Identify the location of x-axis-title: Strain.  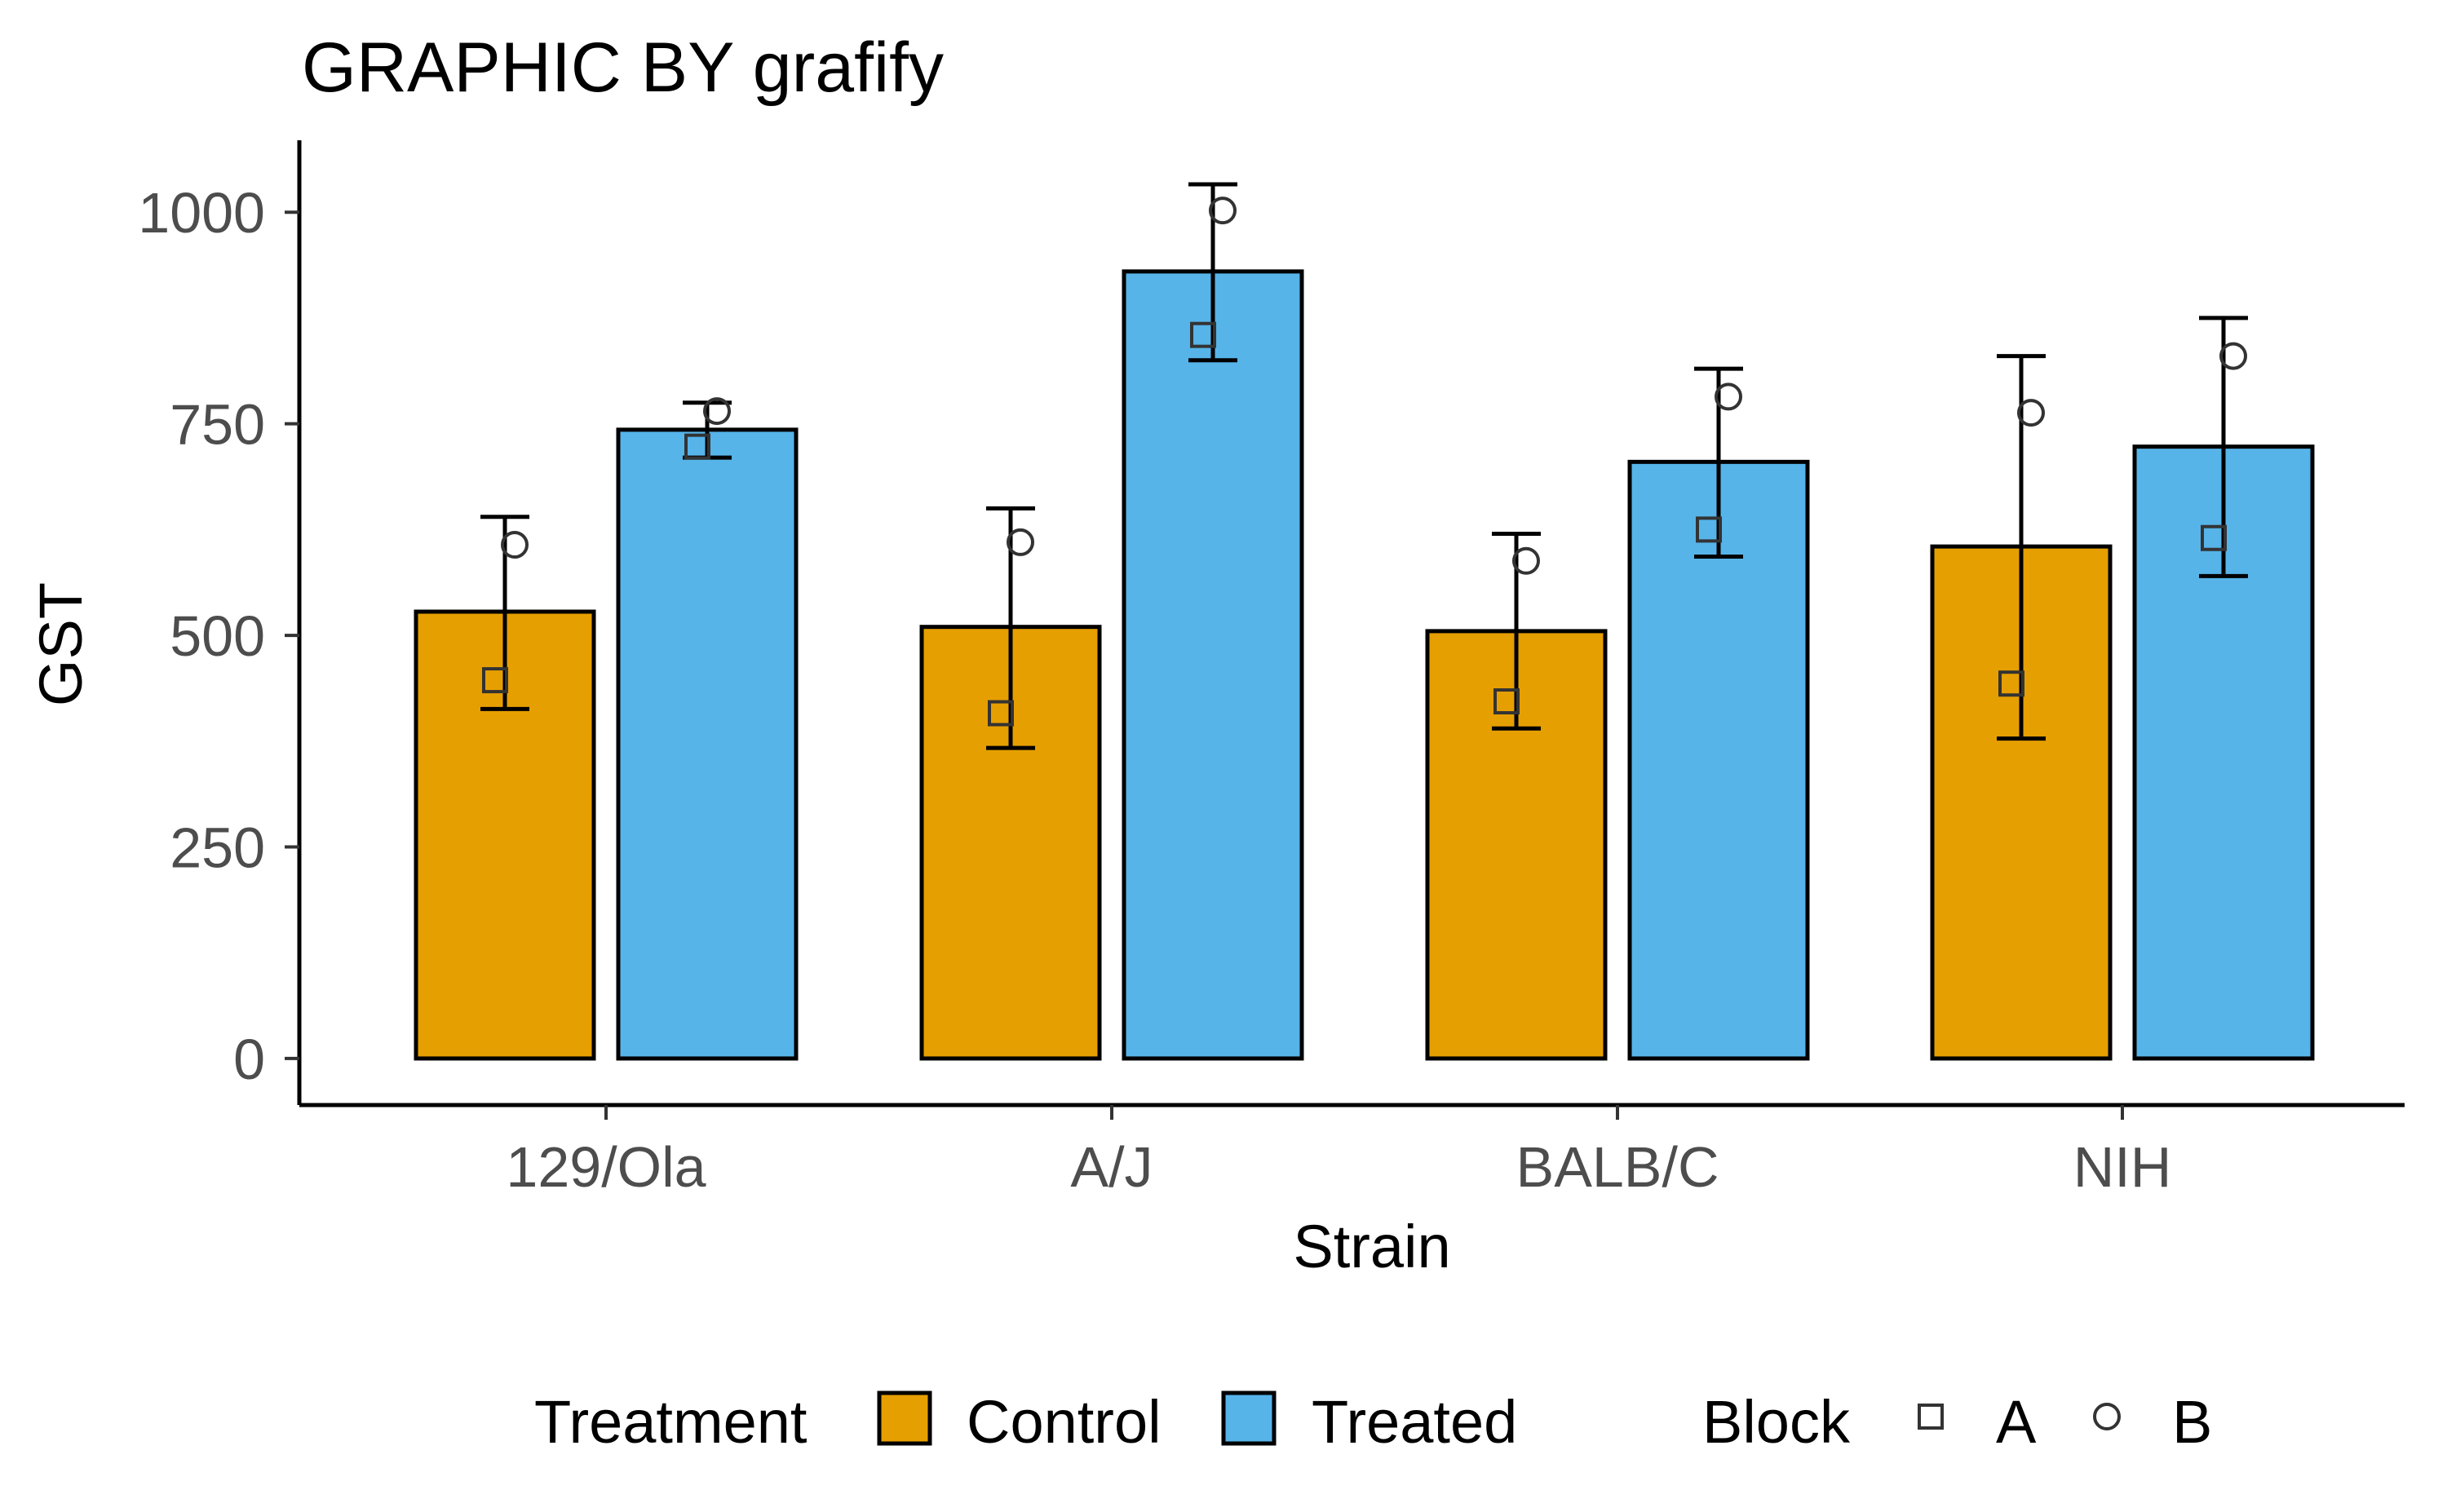
(1371, 1246).